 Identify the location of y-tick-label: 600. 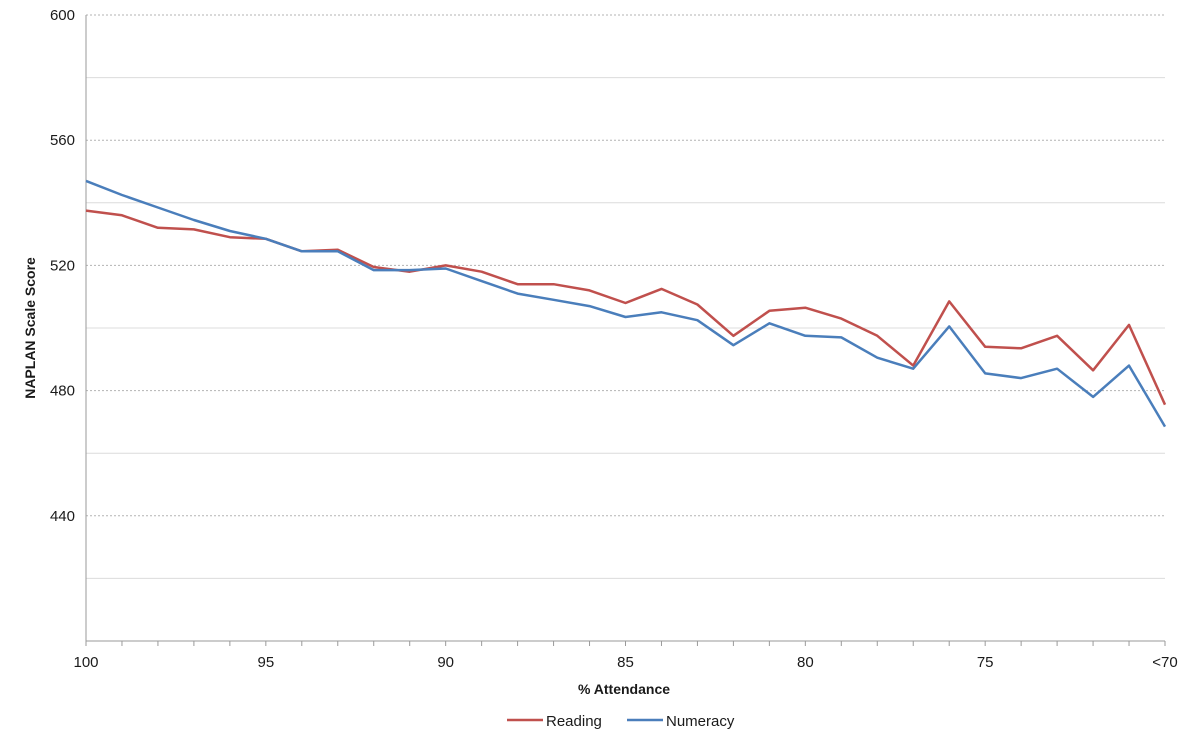
(62, 15).